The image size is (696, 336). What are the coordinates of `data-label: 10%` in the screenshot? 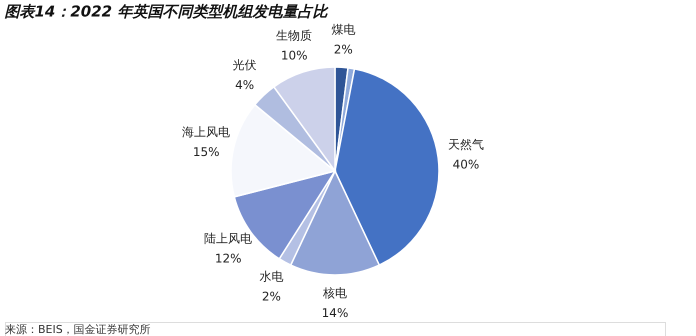 It's located at (294, 55).